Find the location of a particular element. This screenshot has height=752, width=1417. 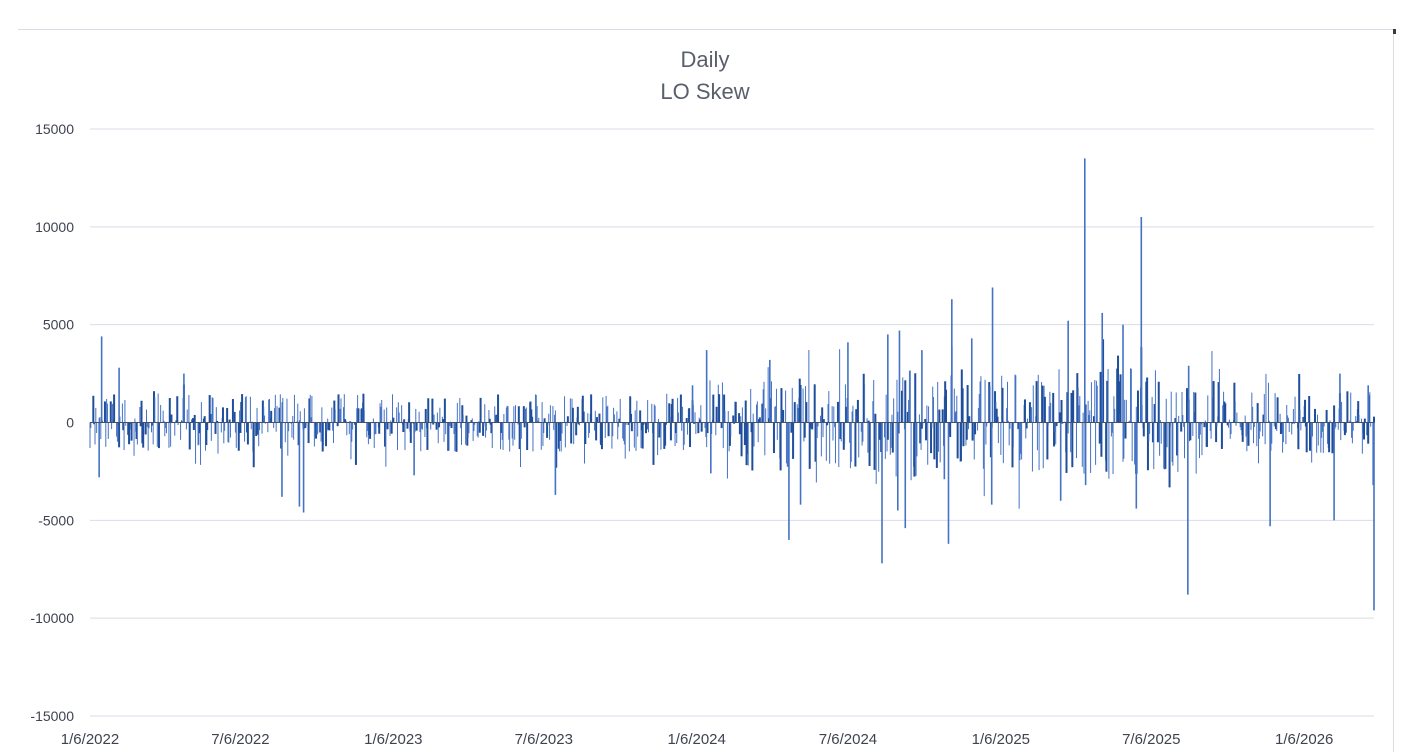

x-tick-label: 1/6/2024 is located at coordinates (696, 739).